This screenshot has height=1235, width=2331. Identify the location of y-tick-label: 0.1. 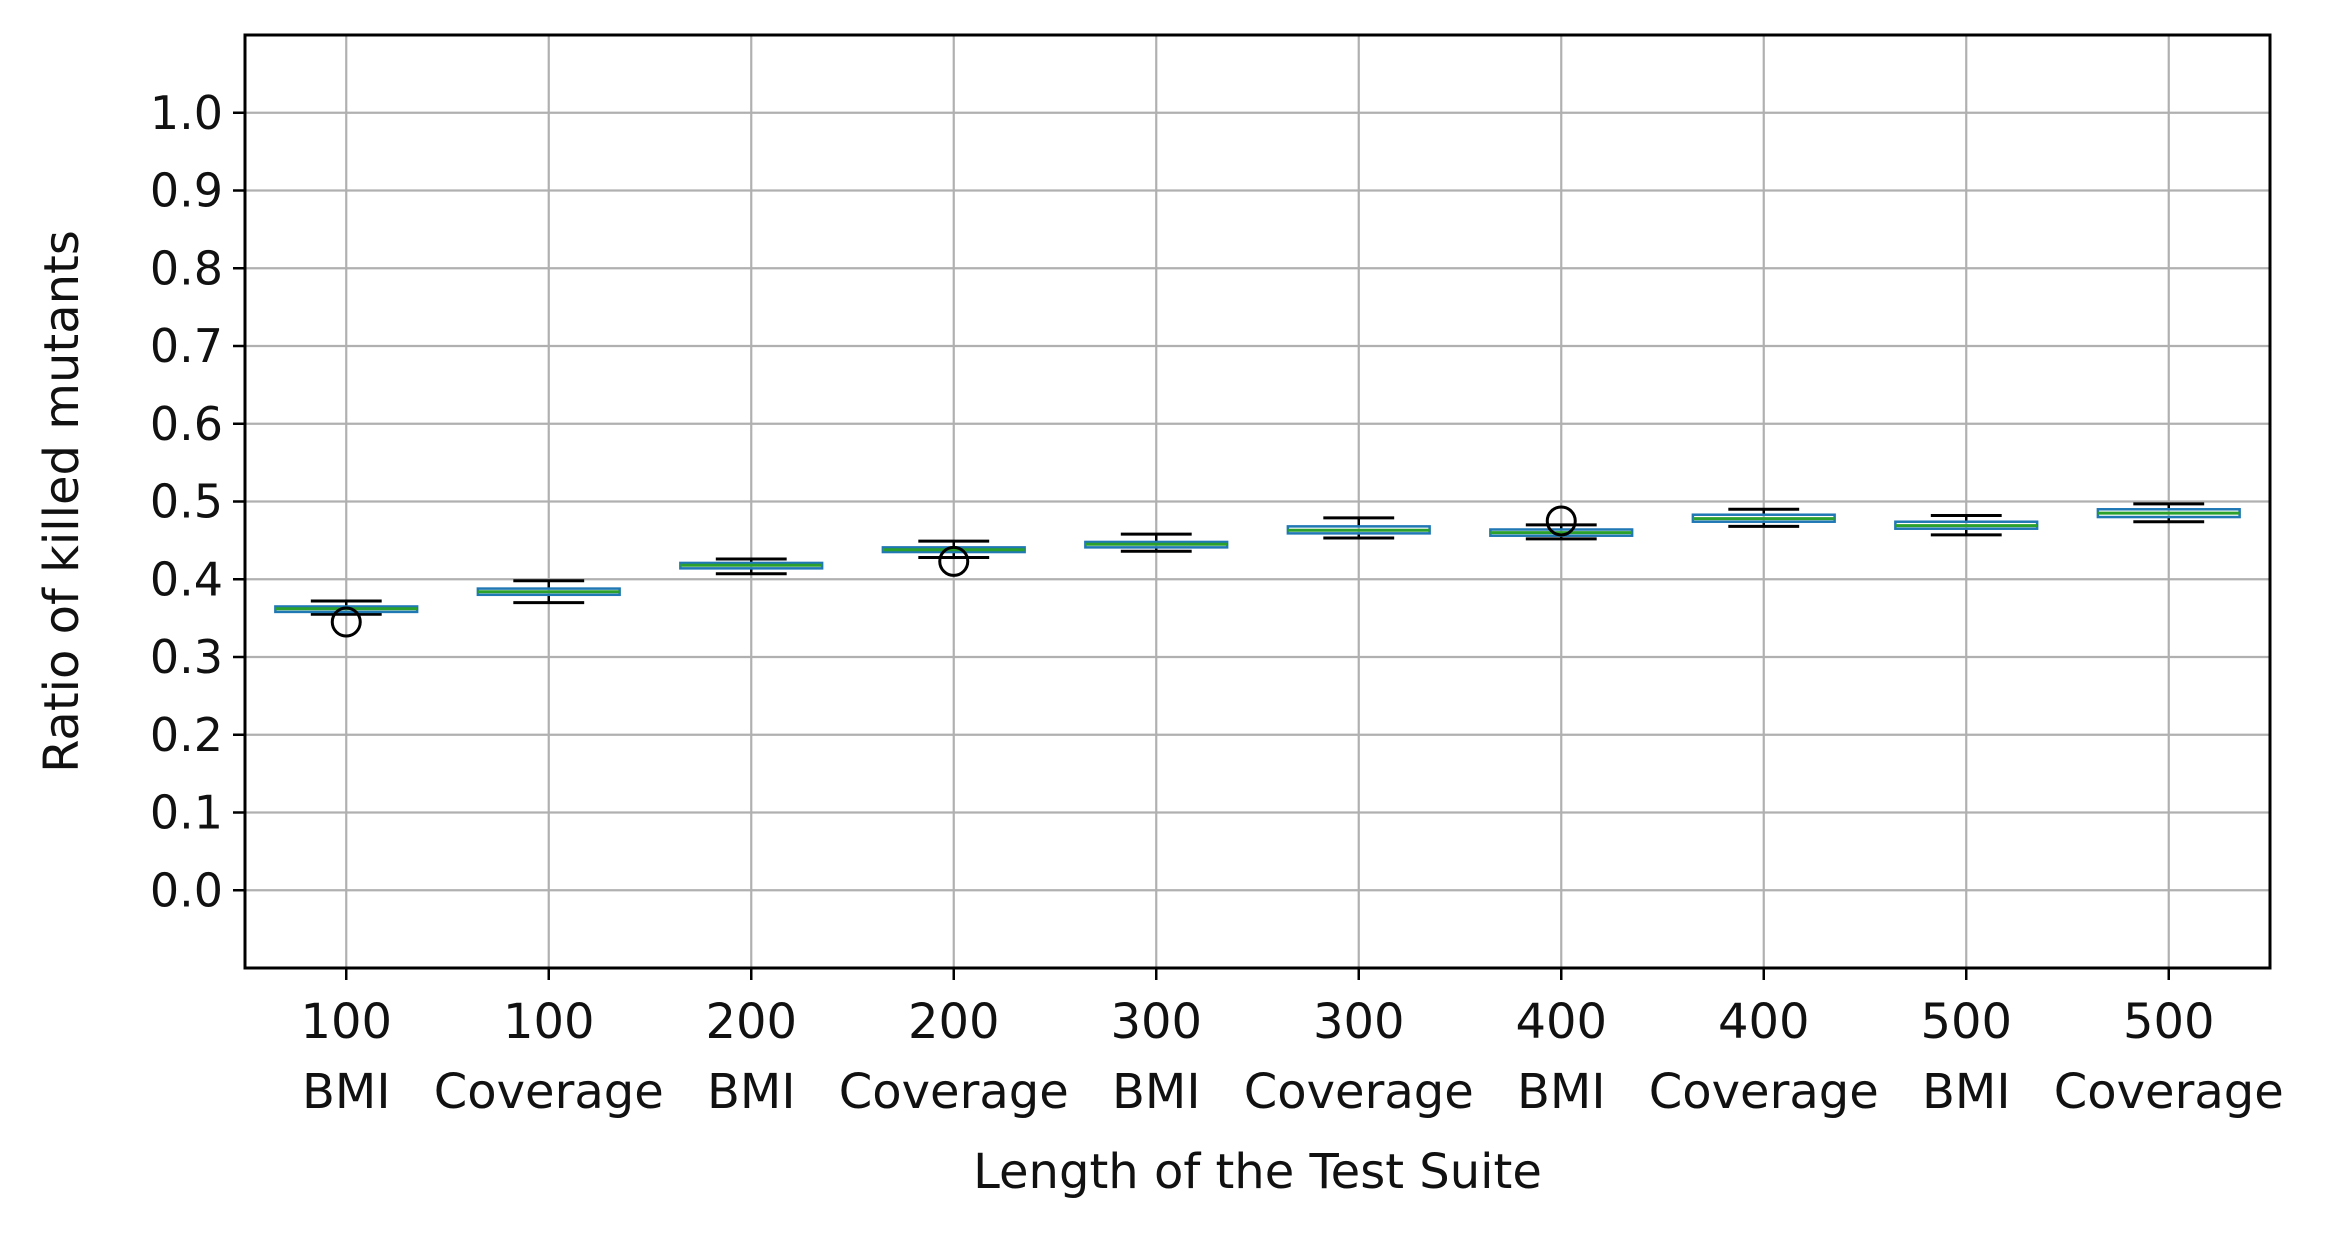
(186, 813).